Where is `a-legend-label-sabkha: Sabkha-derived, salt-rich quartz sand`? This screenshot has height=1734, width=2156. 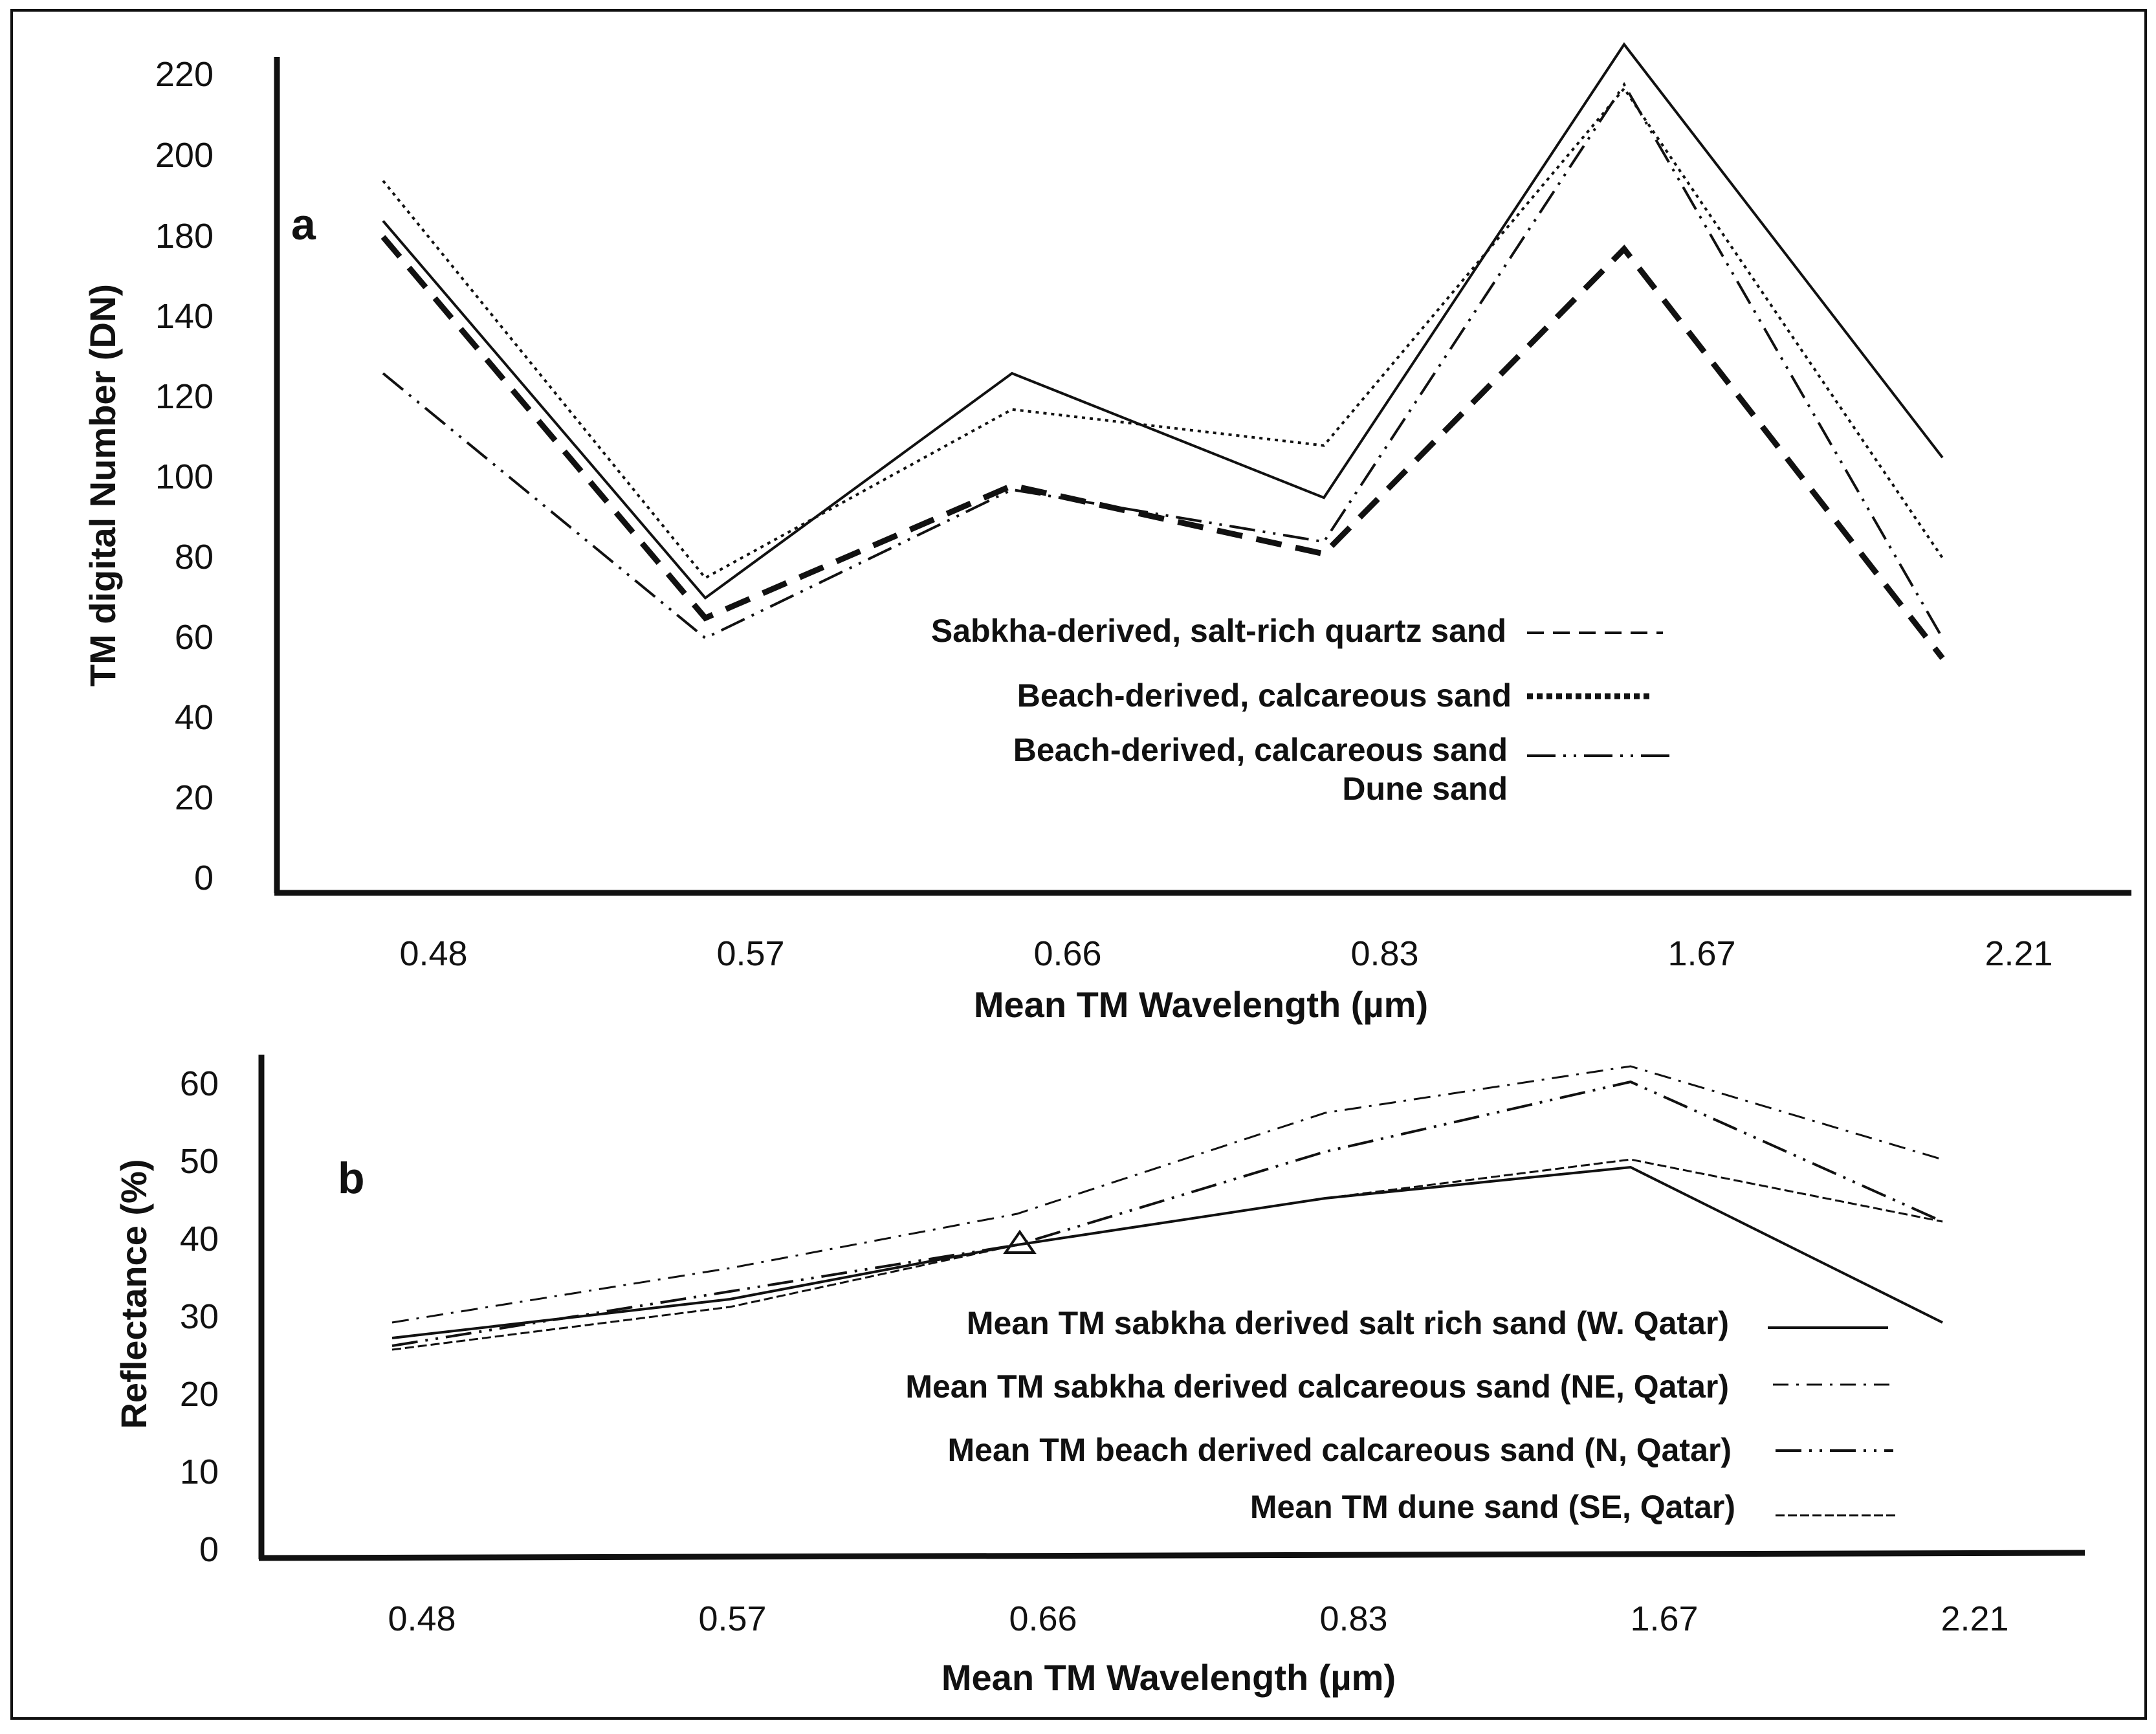
a-legend-label-sabkha: Sabkha-derived, salt-rich quartz sand is located at coordinates (1218, 631).